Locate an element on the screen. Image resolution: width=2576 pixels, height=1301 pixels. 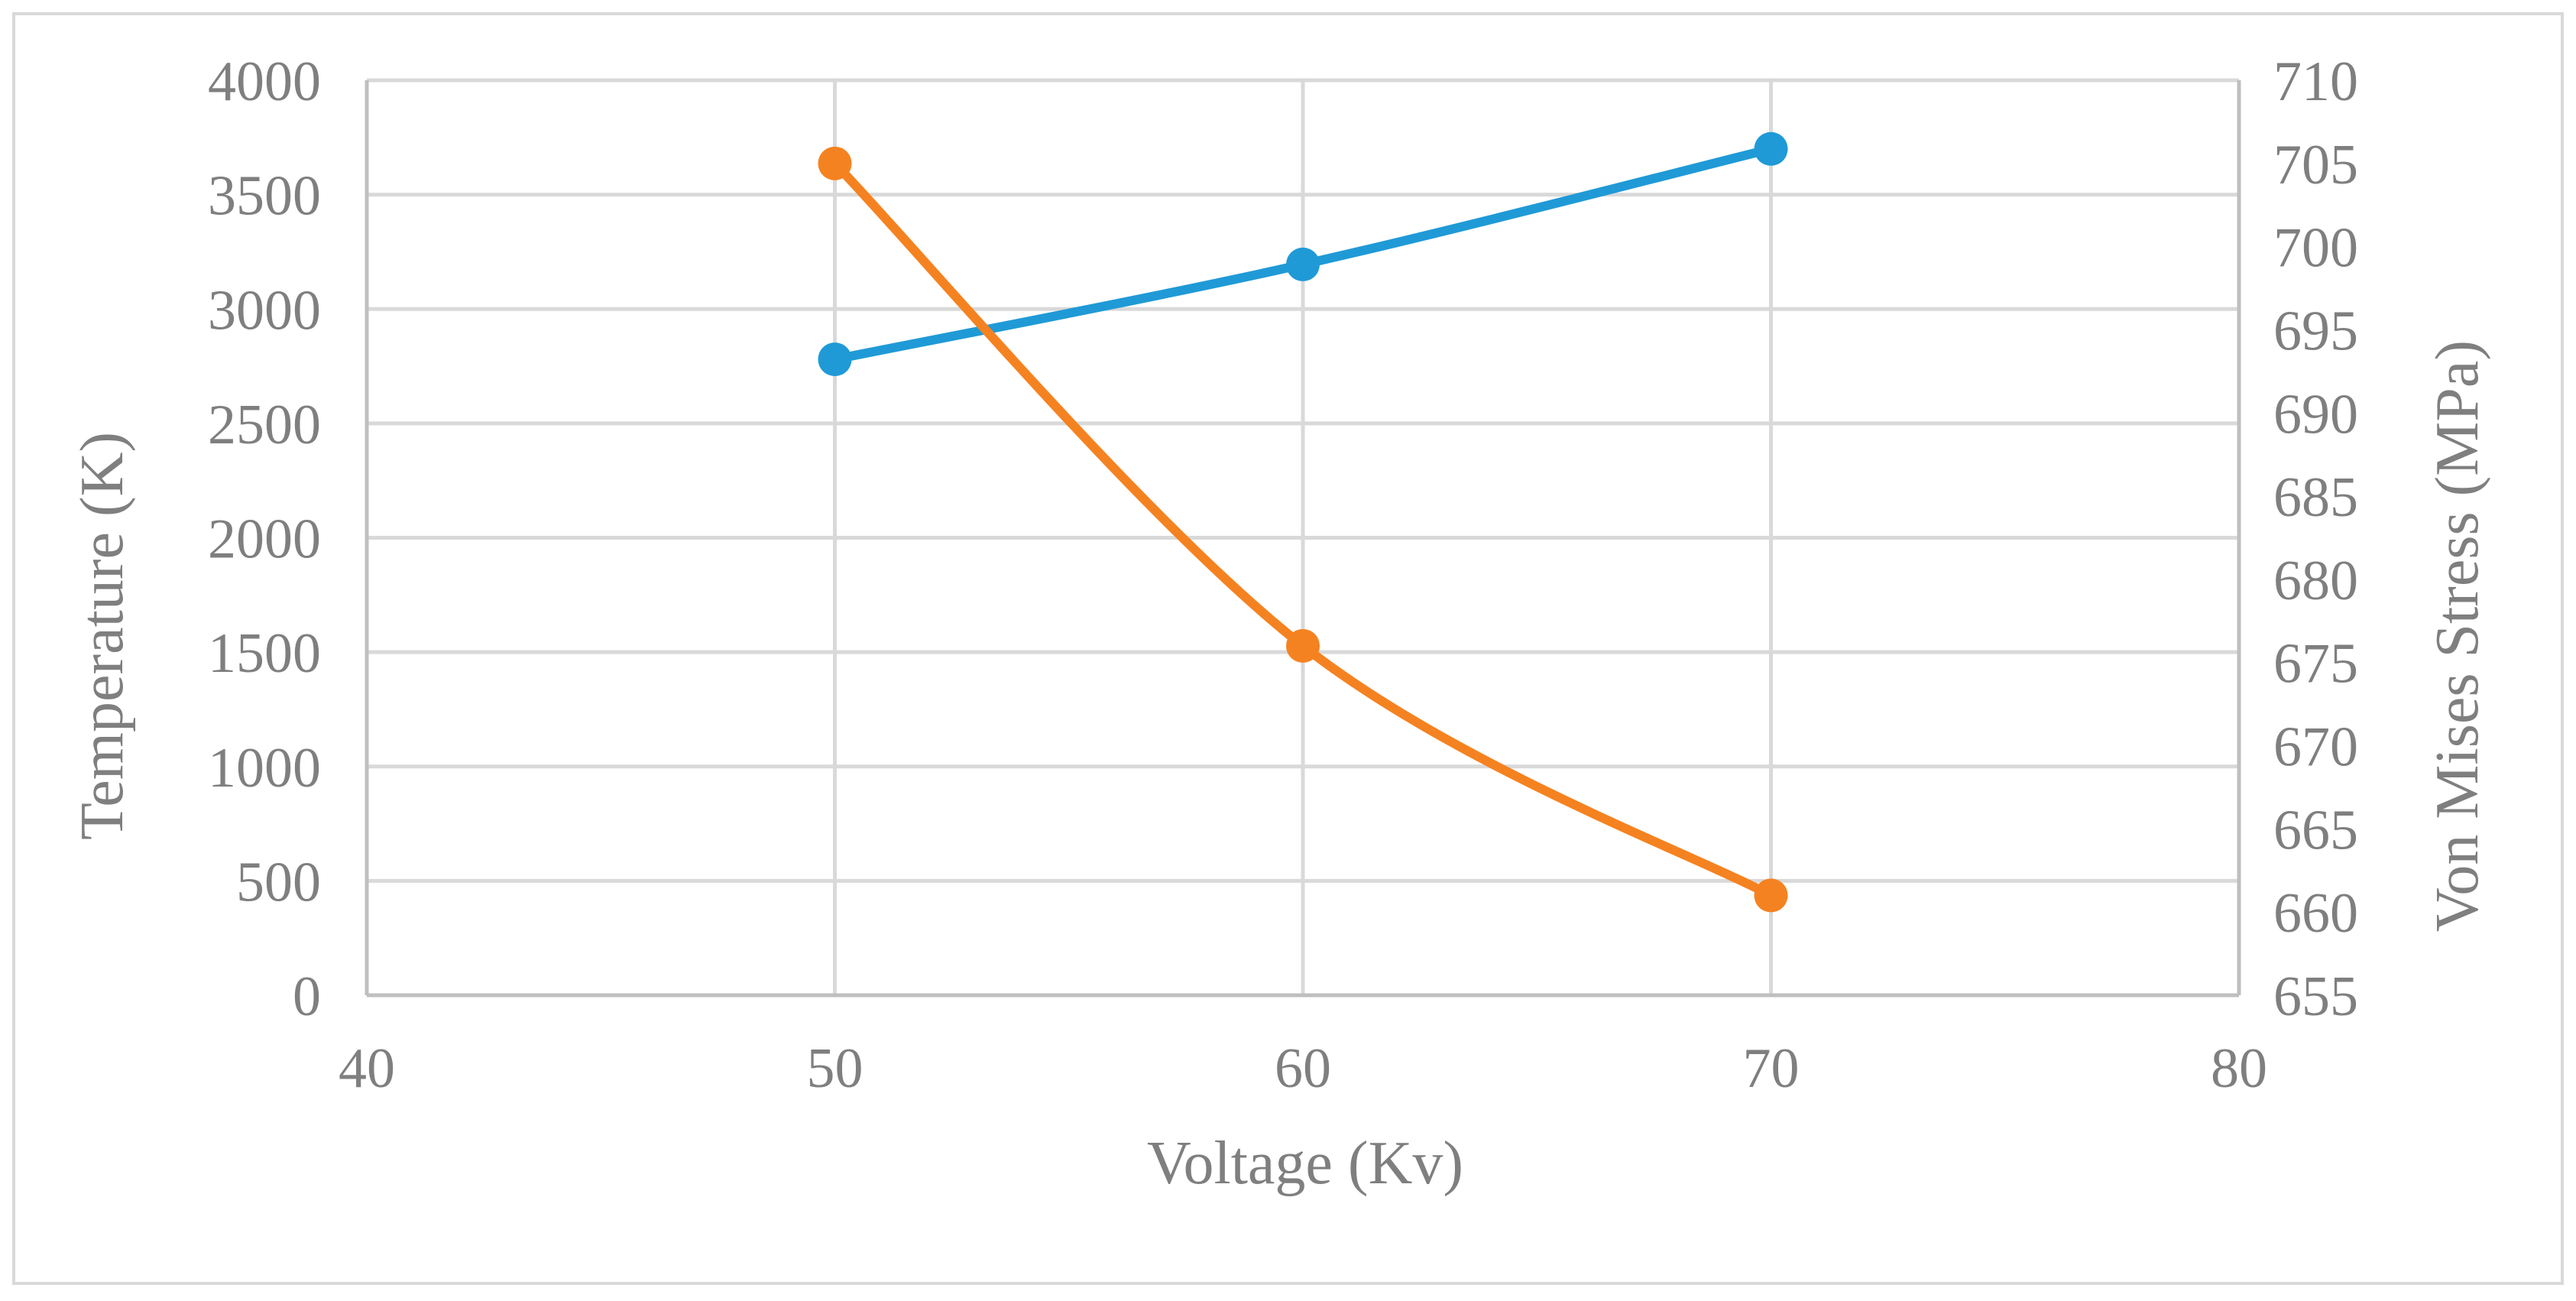
y-tick-label: 2000 is located at coordinates (264, 539).